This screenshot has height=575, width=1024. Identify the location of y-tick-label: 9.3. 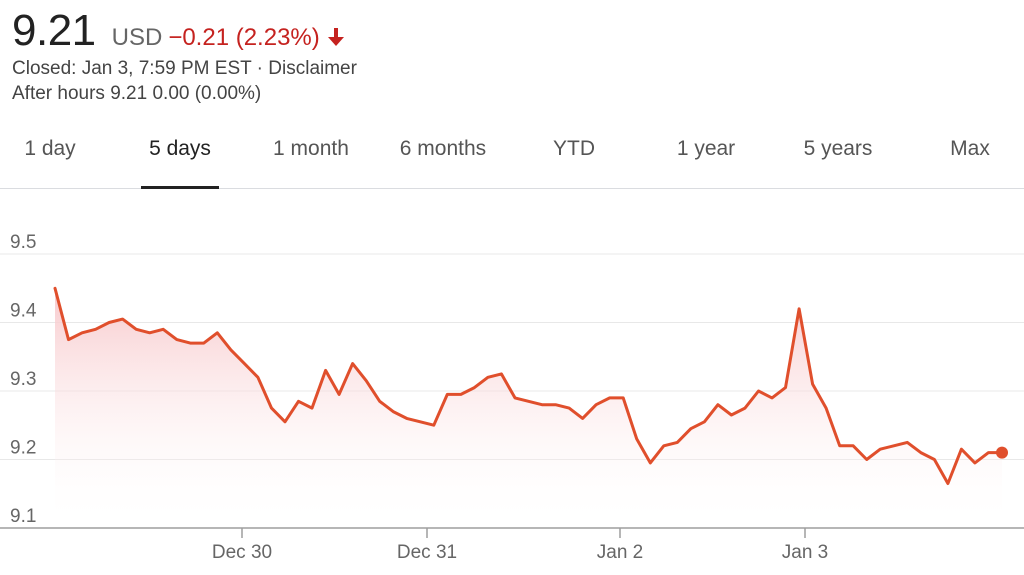
(23, 379).